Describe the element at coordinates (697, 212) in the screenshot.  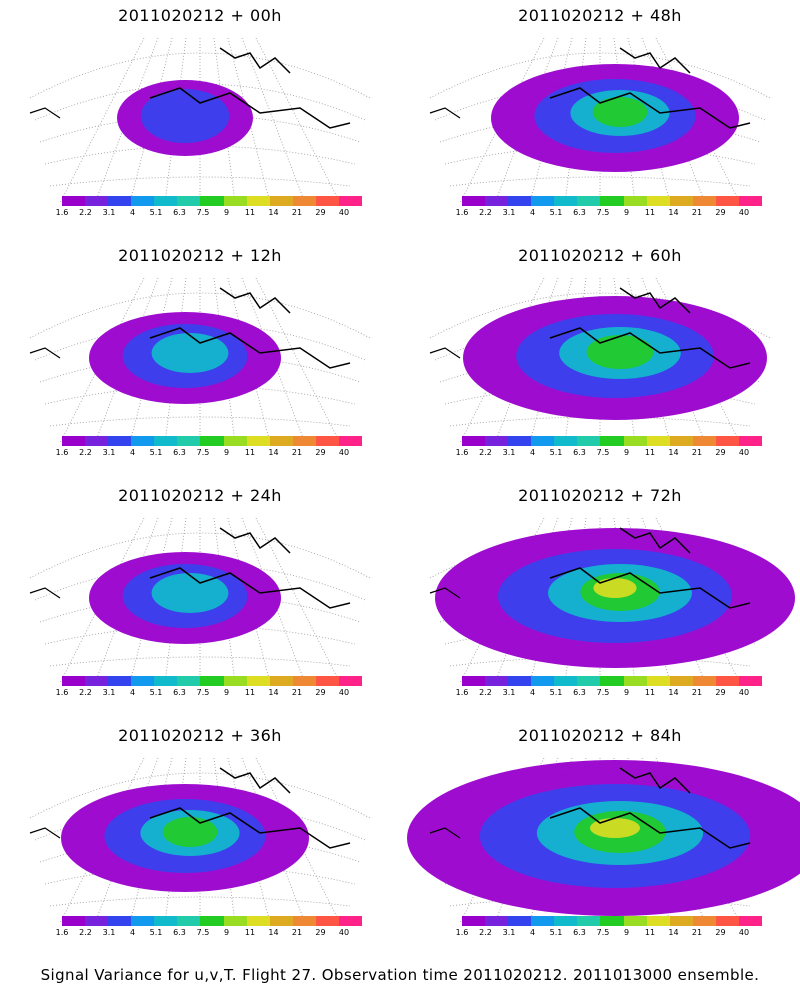
I see `colorbar-tick-label: 21` at that location.